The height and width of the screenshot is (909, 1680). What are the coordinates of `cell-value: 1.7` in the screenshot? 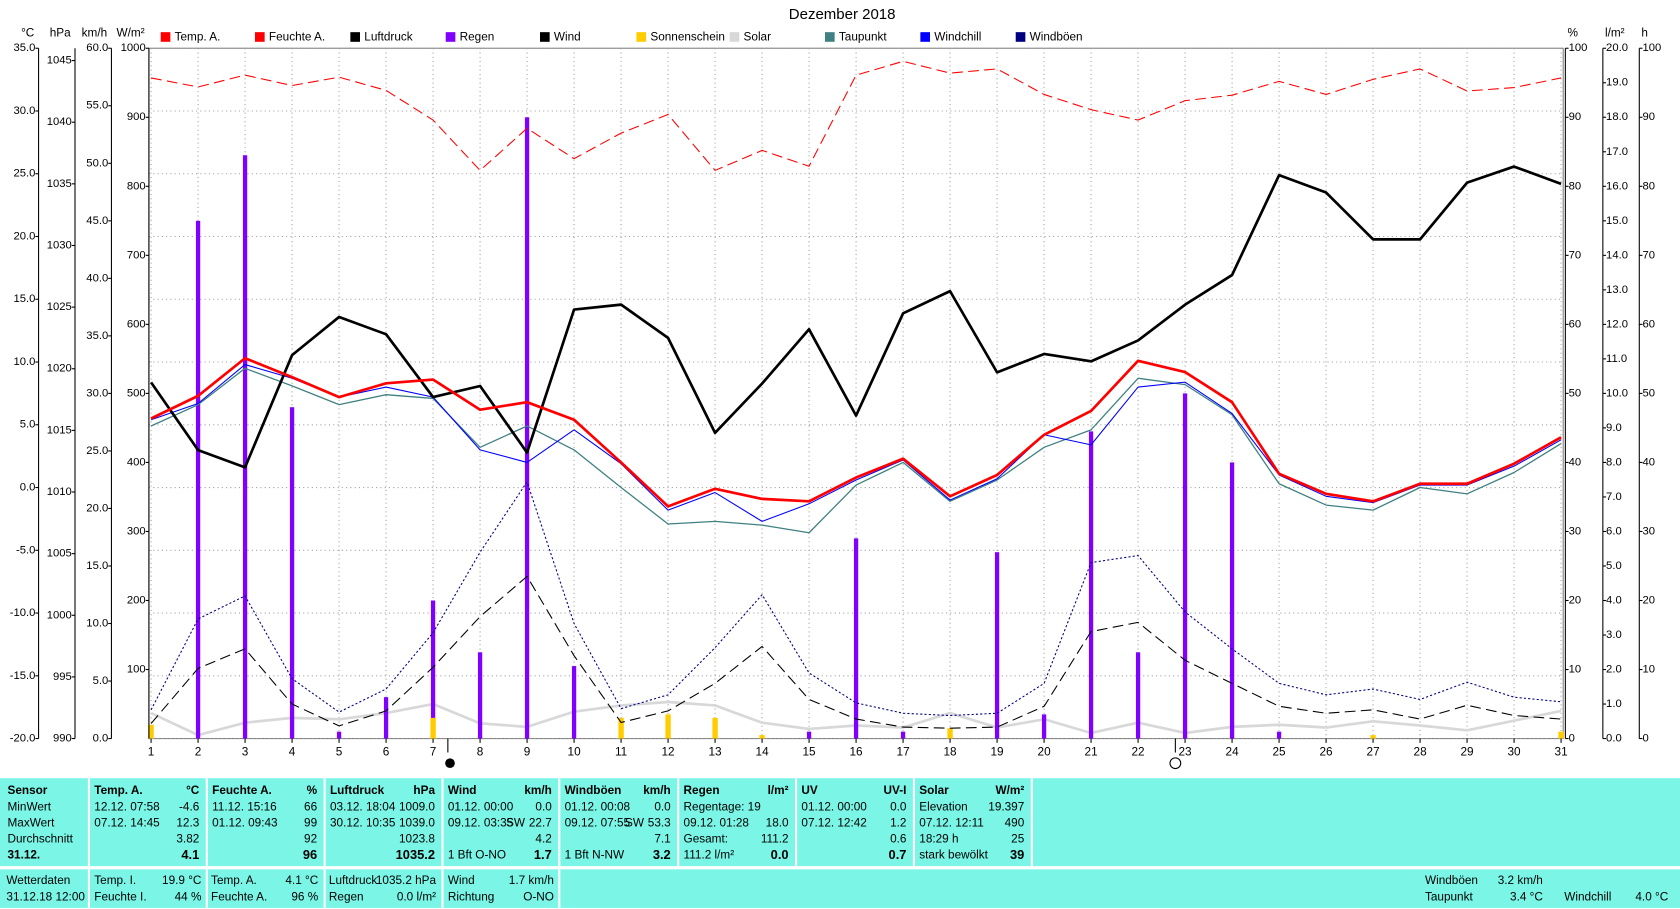 It's located at (543, 854).